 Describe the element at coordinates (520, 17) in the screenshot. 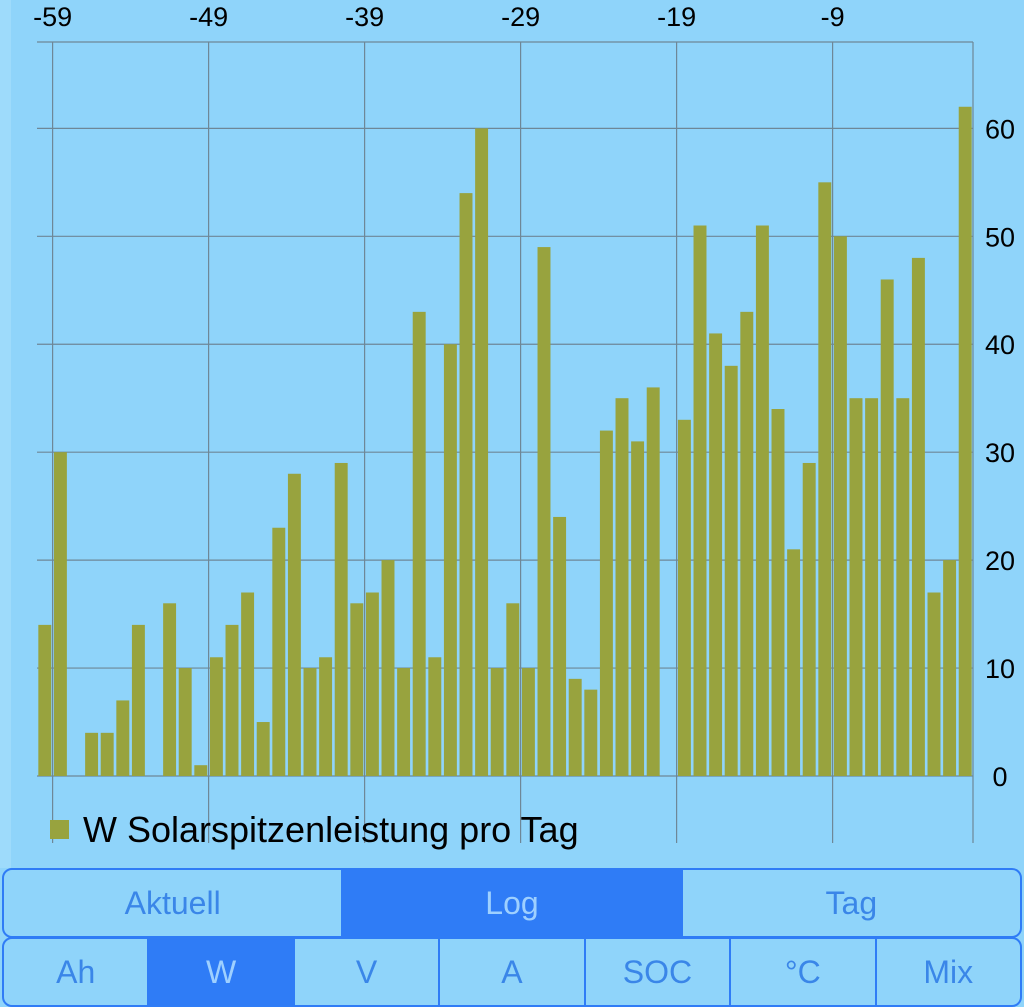

I see `x-tick-label: -29` at that location.